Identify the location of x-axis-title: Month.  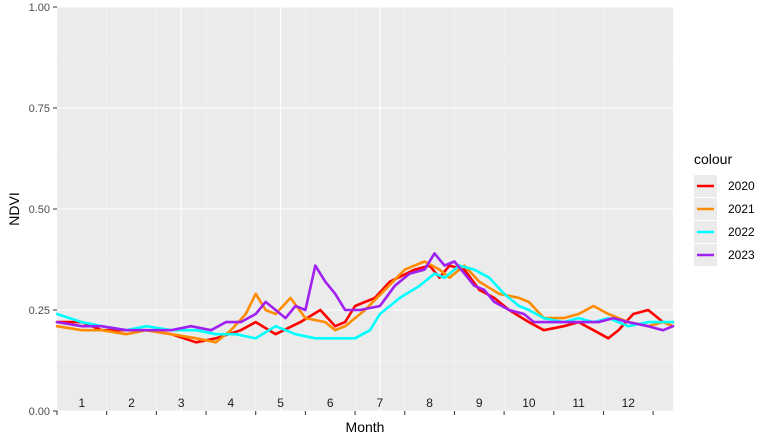
(365, 427).